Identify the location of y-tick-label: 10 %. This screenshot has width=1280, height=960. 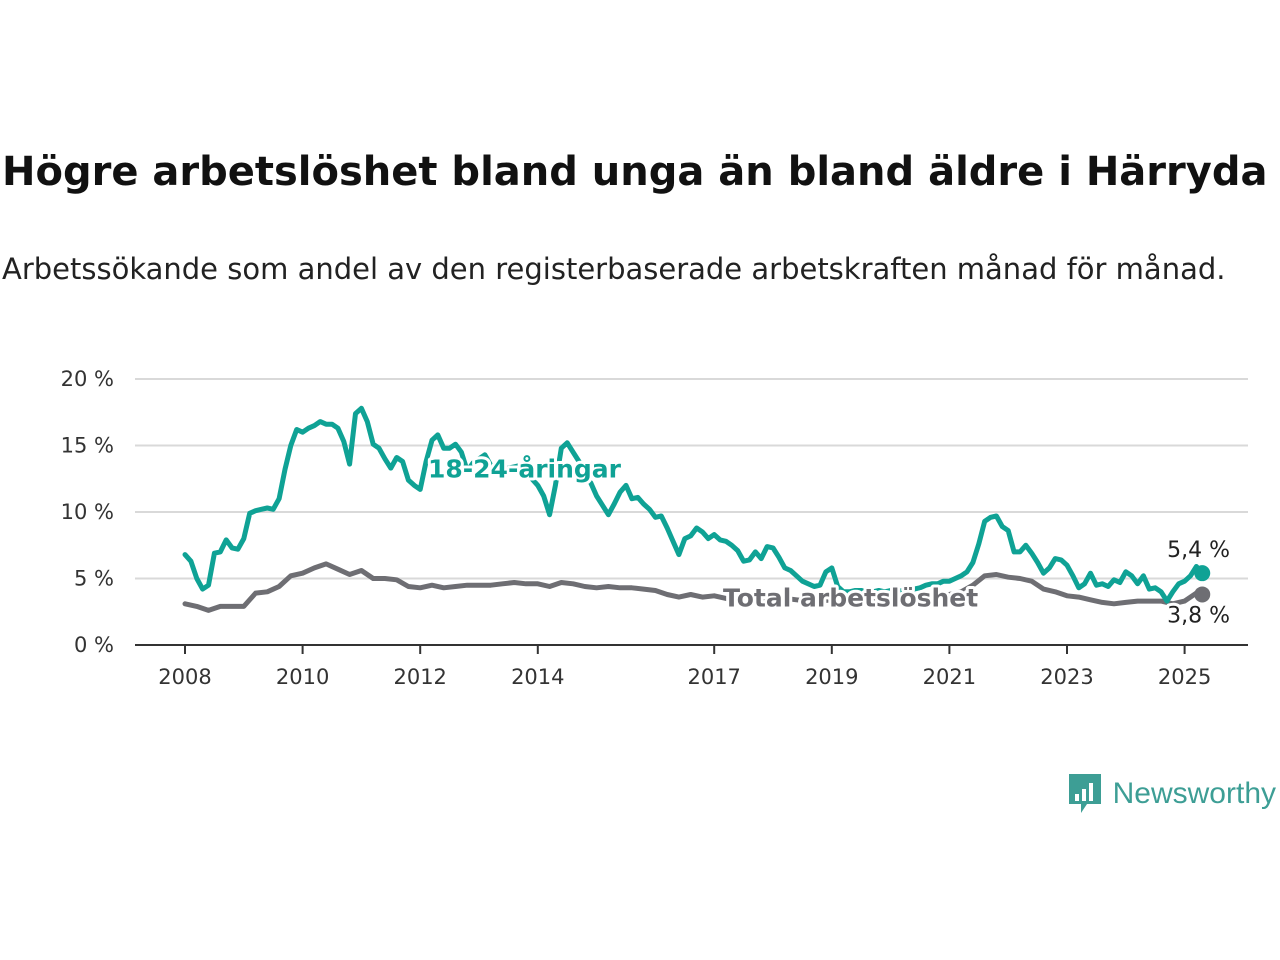
(87, 512).